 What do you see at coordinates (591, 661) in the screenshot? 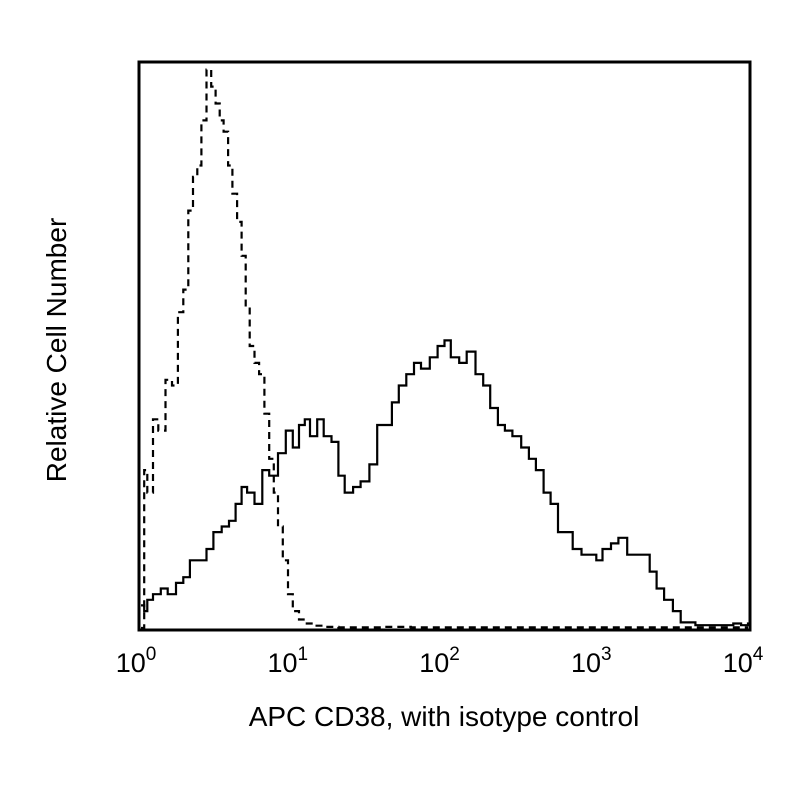
I see `x-tick-label: 10³` at bounding box center [591, 661].